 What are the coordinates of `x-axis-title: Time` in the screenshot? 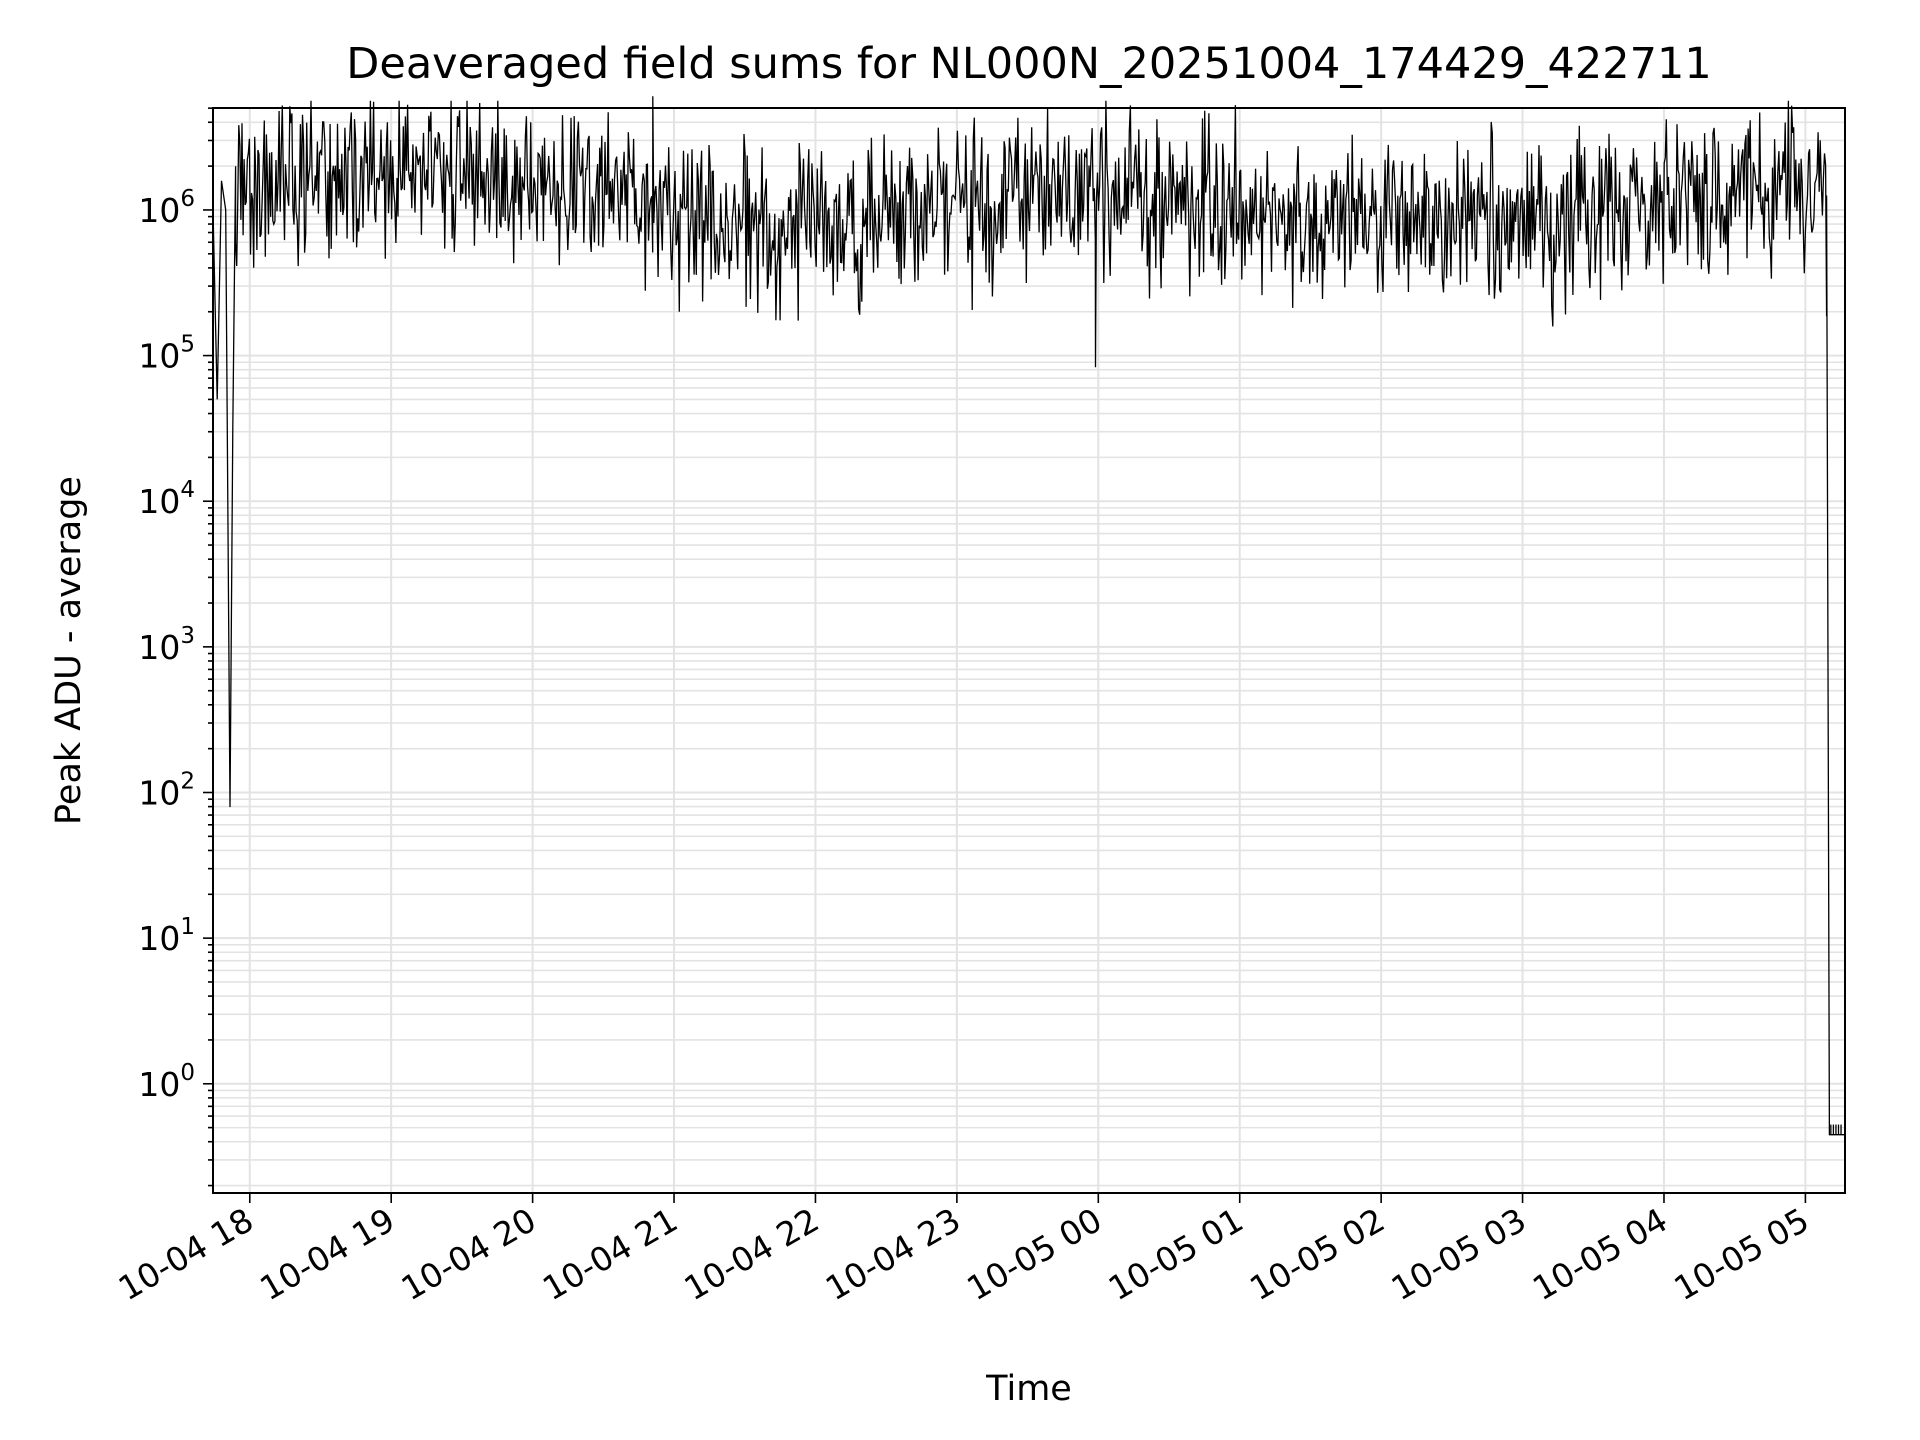 It's located at (1028, 1389).